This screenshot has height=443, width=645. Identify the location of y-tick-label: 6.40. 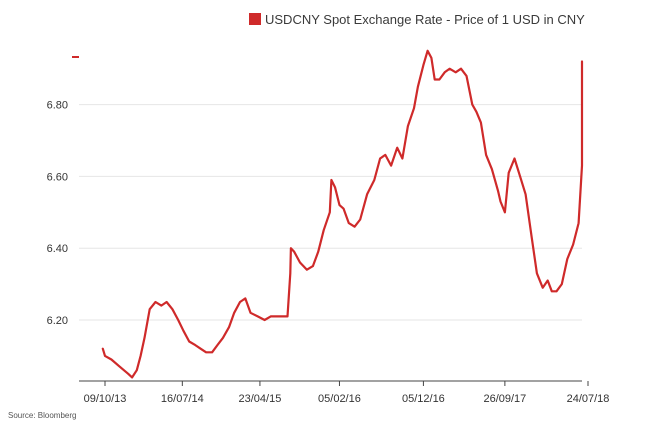
(57, 249).